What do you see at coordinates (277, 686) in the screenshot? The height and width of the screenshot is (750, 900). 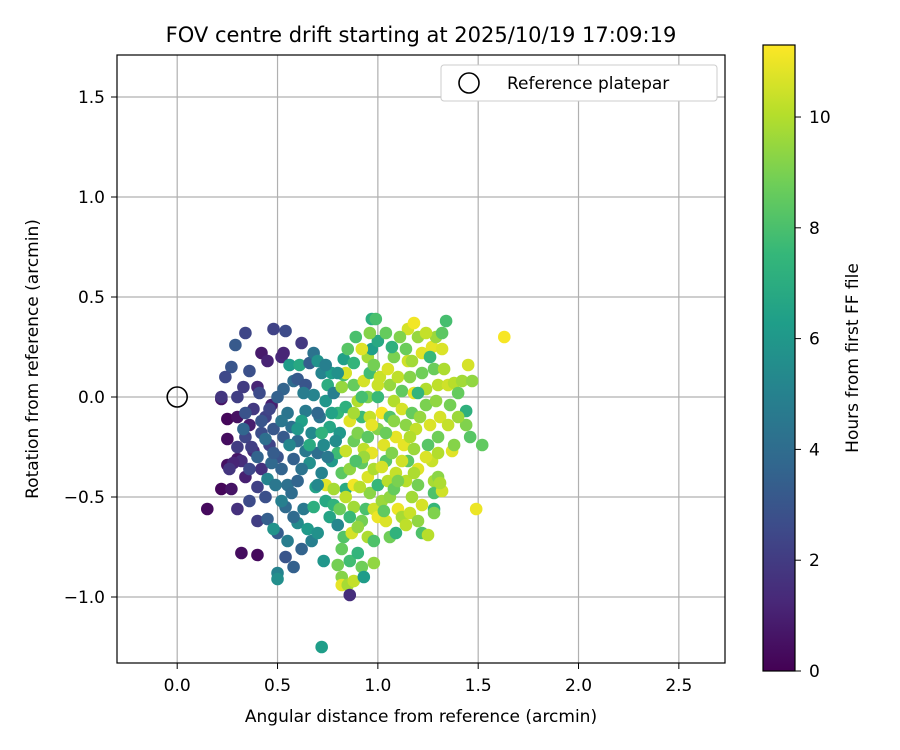 I see `x-tick-label: 0.5` at bounding box center [277, 686].